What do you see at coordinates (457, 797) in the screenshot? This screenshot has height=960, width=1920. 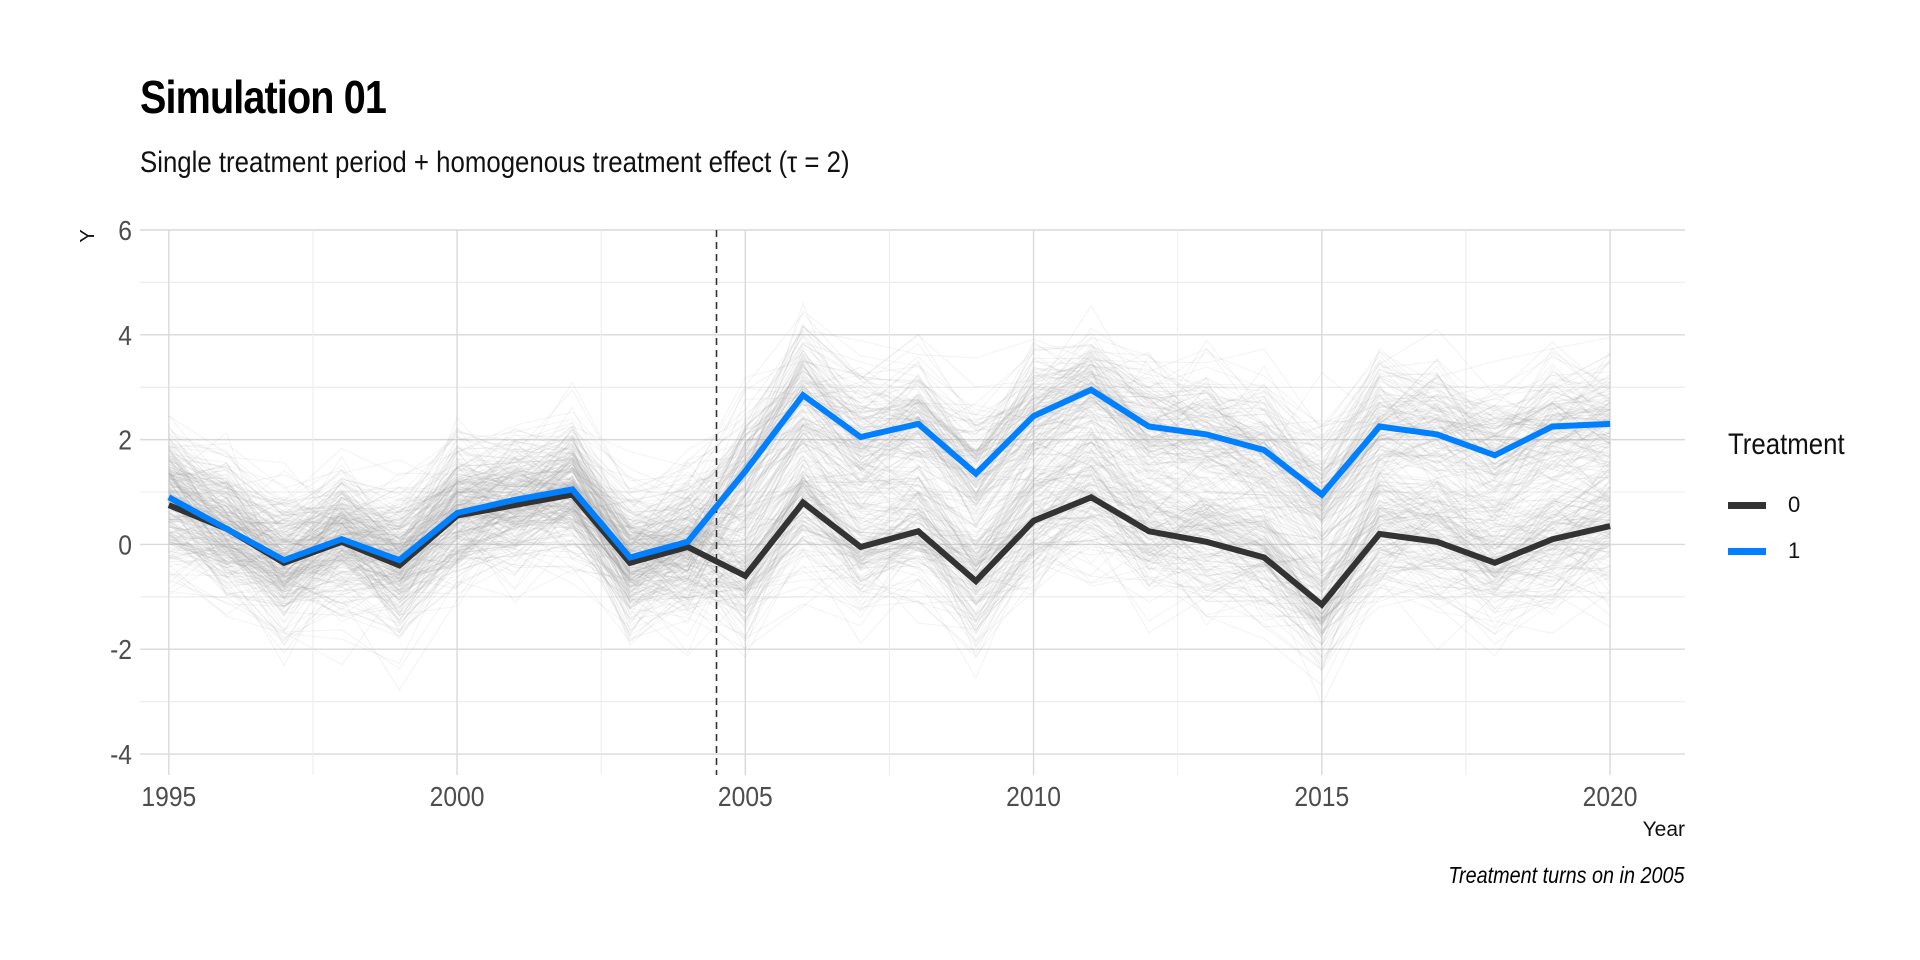 I see `x-tick-label: 2000` at bounding box center [457, 797].